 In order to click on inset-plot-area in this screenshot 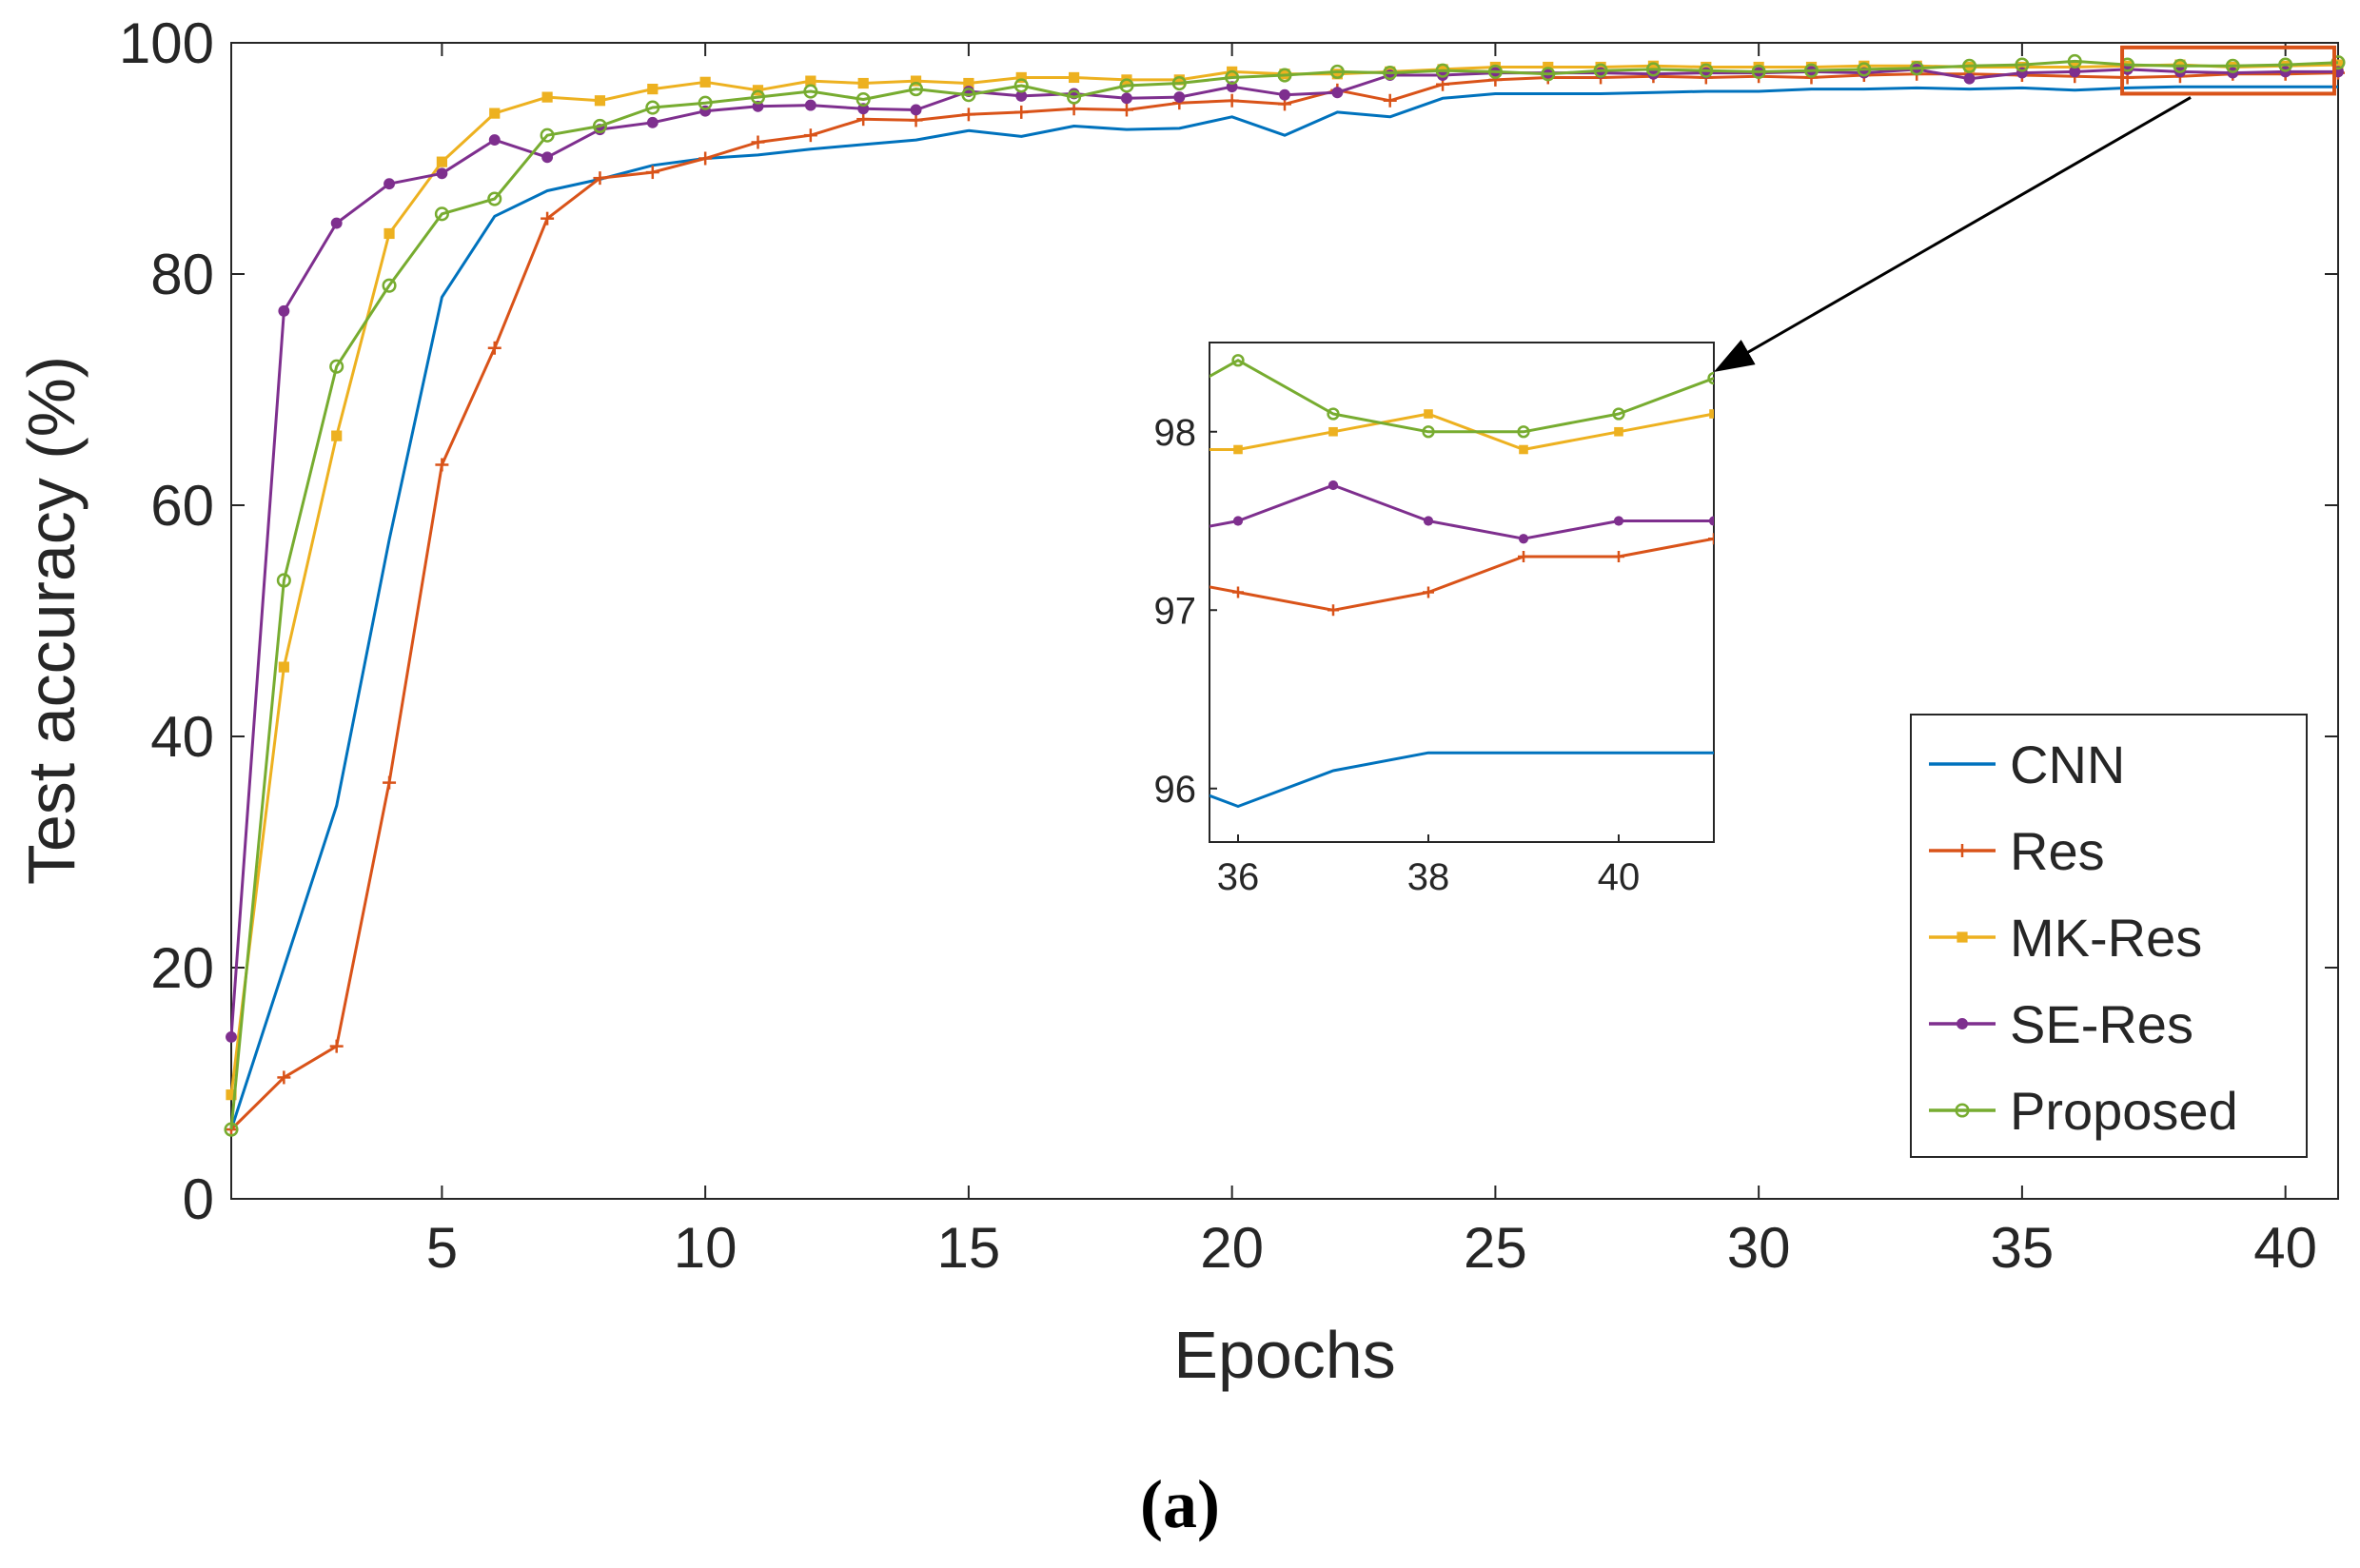, I will do `click(1462, 592)`.